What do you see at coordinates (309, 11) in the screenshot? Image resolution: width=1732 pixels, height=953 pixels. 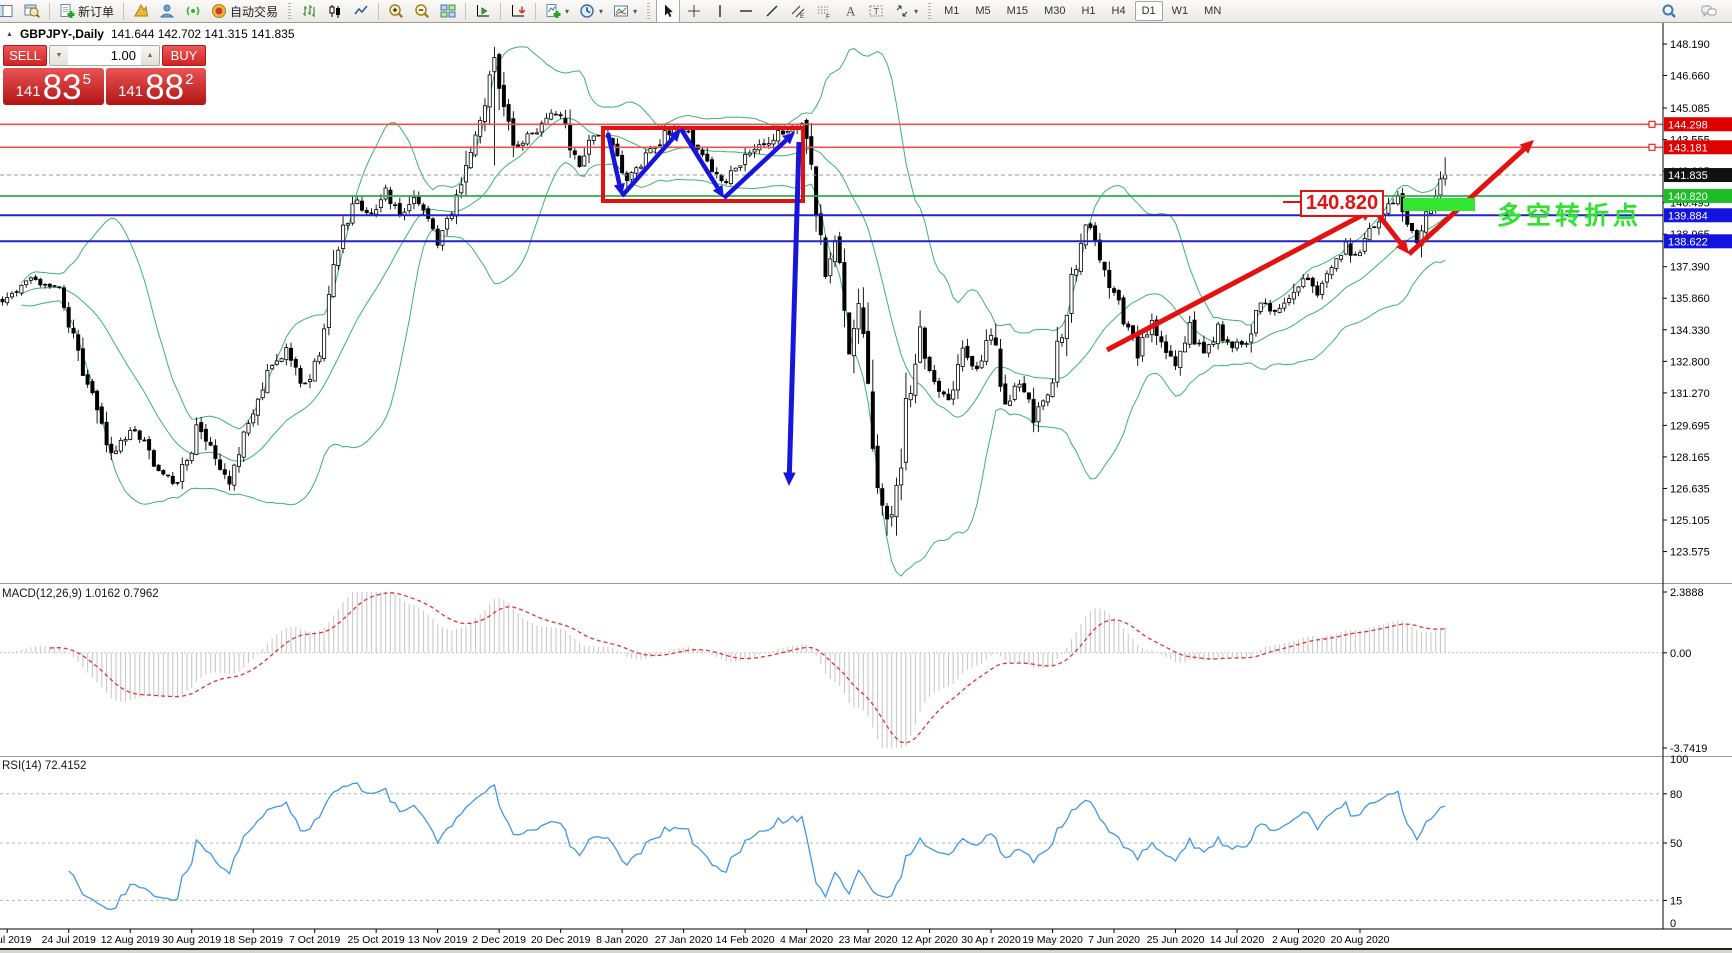 I see `bar-chart-button` at bounding box center [309, 11].